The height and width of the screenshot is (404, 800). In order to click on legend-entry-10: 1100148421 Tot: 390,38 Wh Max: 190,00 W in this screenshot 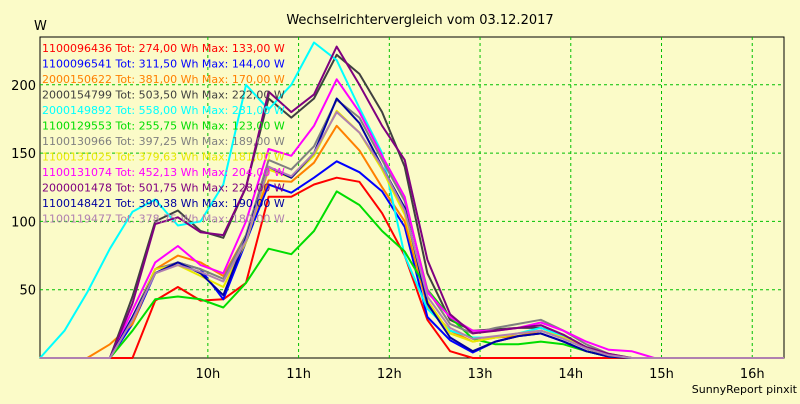, I will do `click(163, 203)`.